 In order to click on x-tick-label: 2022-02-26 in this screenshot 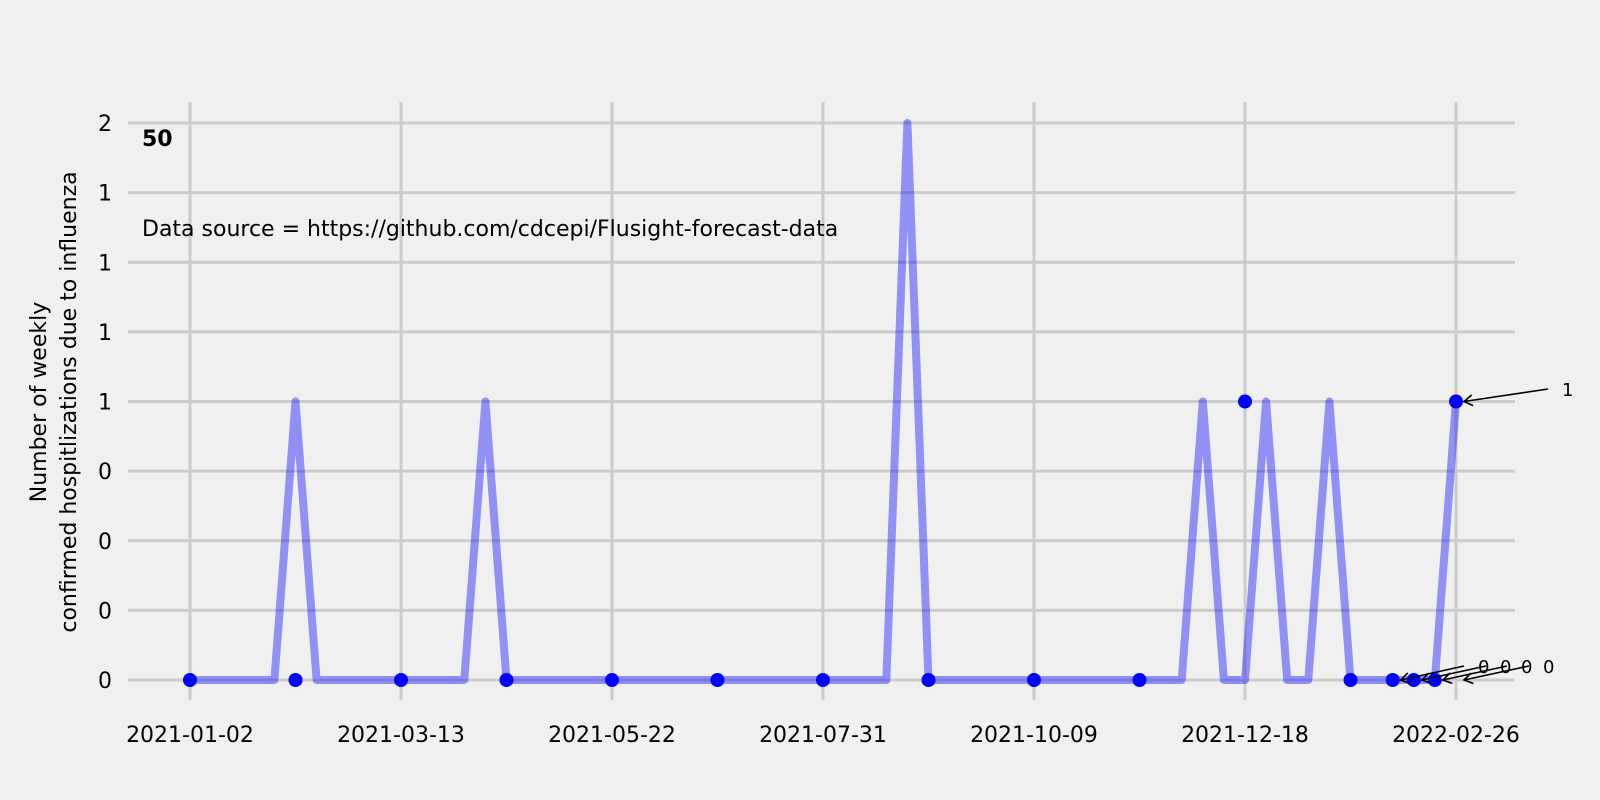, I will do `click(1456, 735)`.